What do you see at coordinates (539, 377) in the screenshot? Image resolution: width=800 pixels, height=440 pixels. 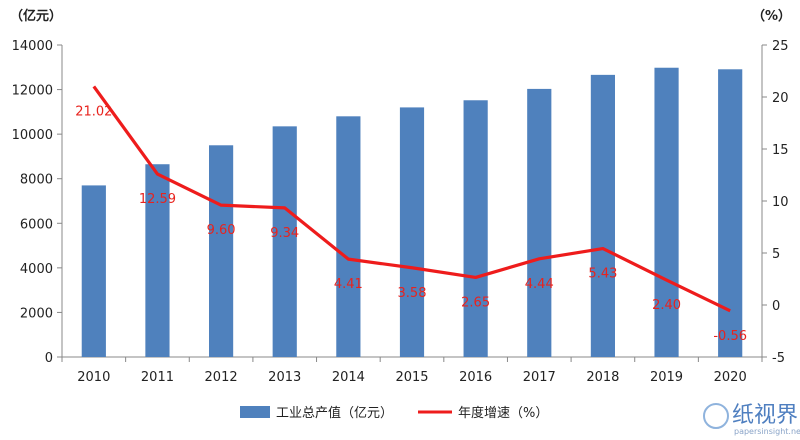 I see `x-tick-label: 2017` at bounding box center [539, 377].